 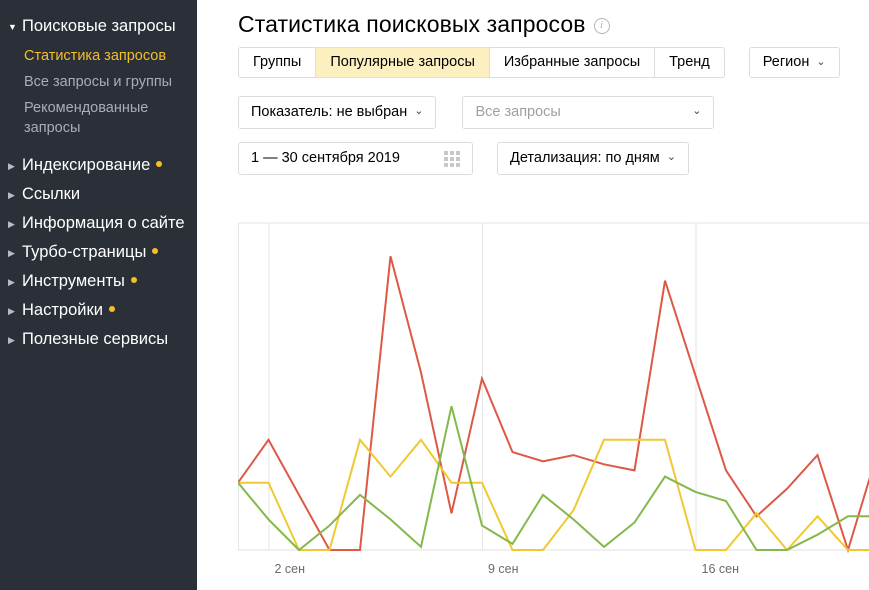 I want to click on region-dropdown-button: Регион ⌄, so click(x=794, y=62).